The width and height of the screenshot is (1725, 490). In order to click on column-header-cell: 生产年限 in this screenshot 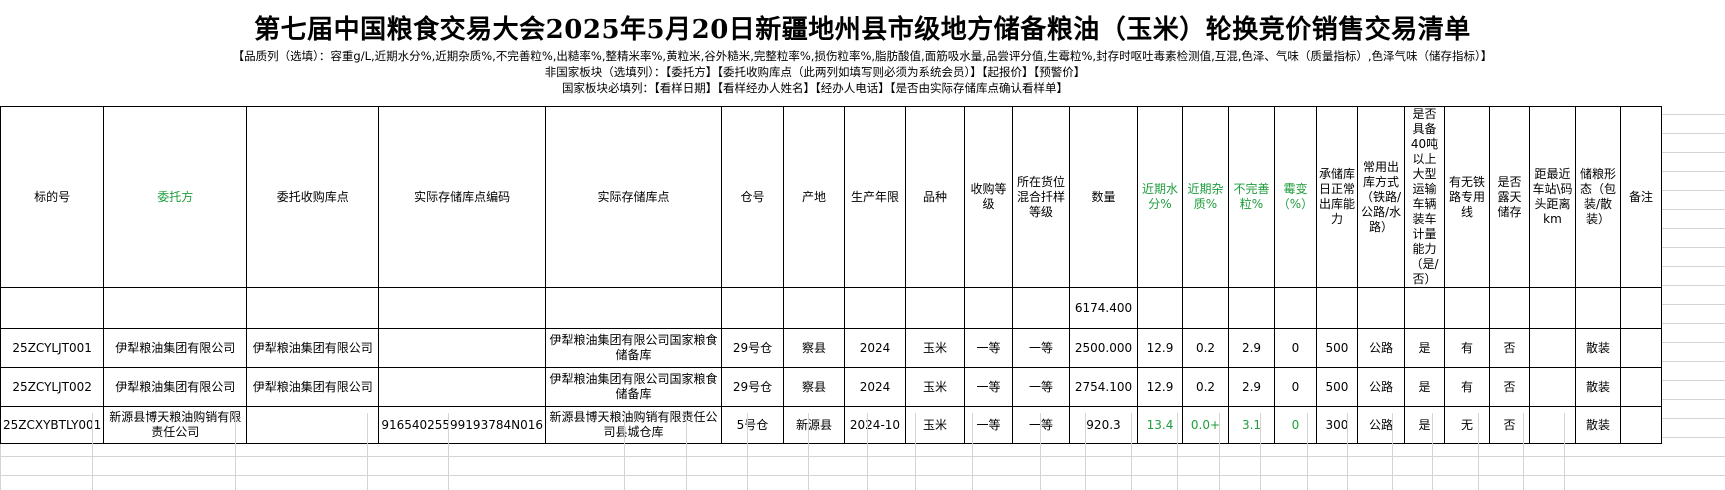, I will do `click(874, 197)`.